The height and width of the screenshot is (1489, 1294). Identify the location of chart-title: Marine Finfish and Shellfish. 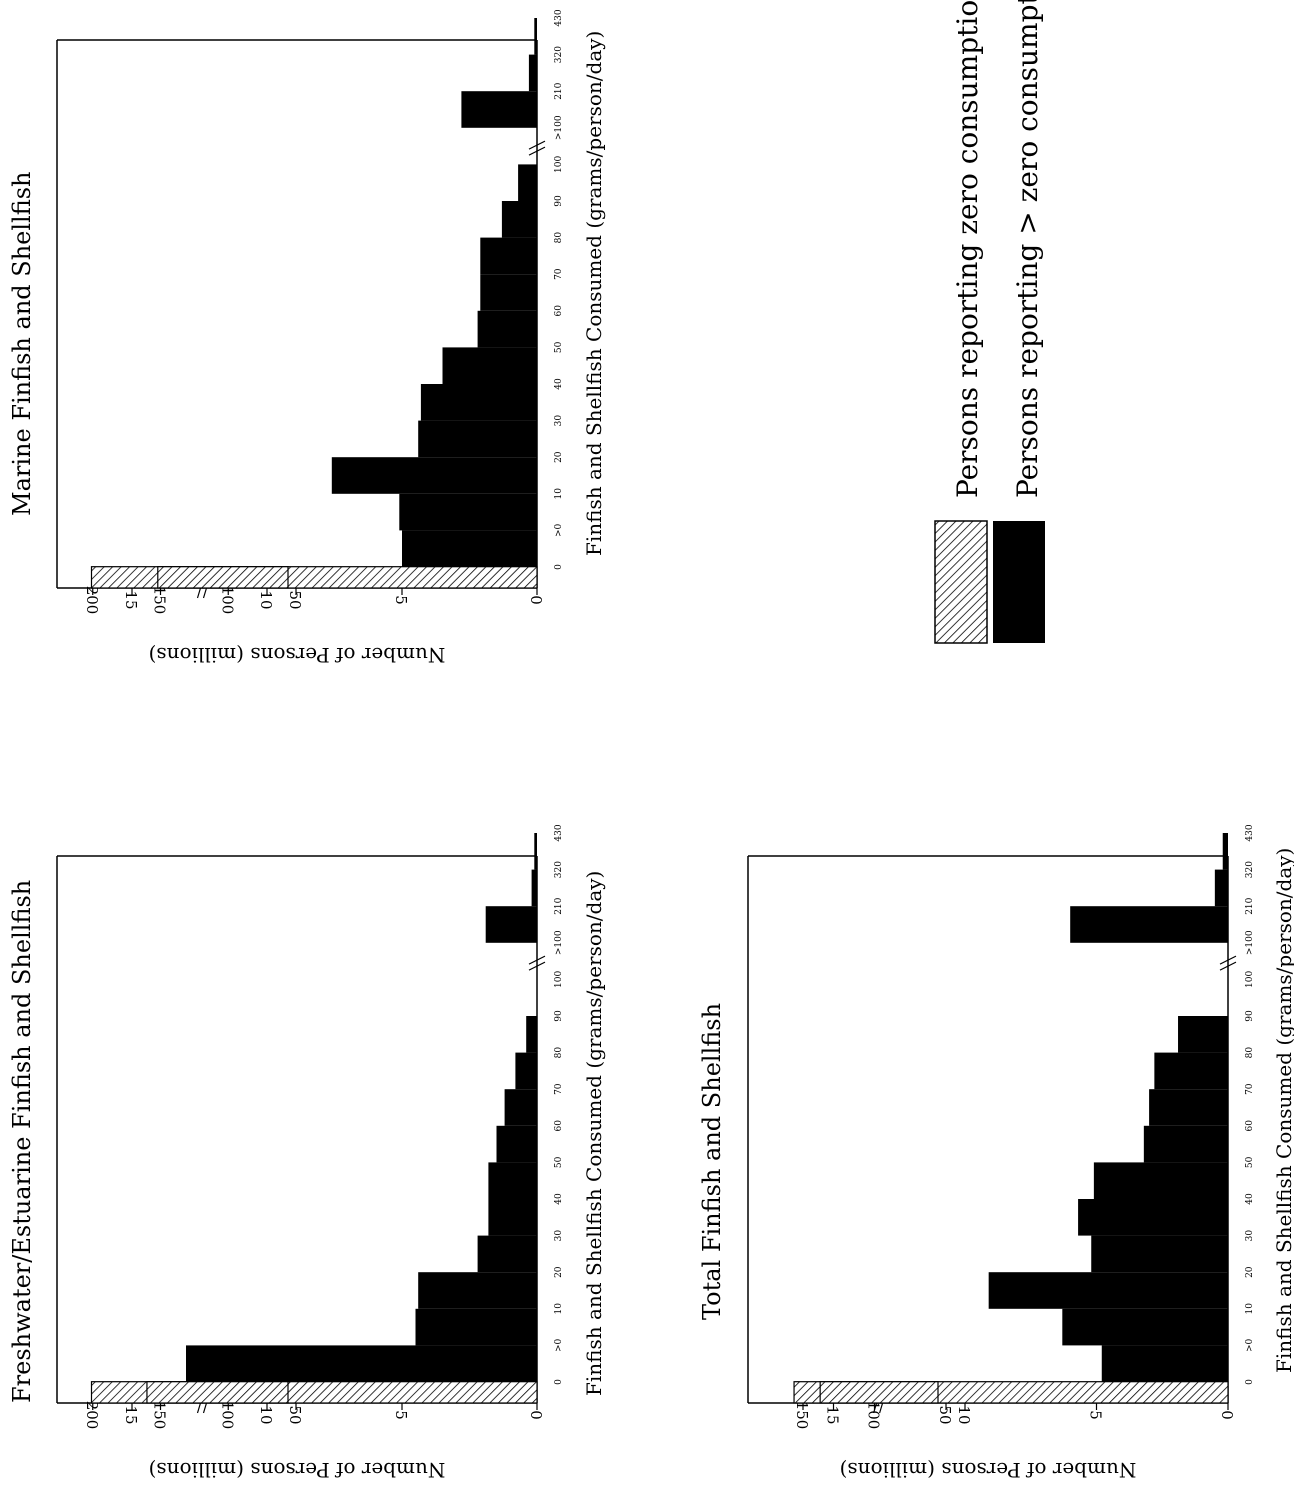
(22, 343).